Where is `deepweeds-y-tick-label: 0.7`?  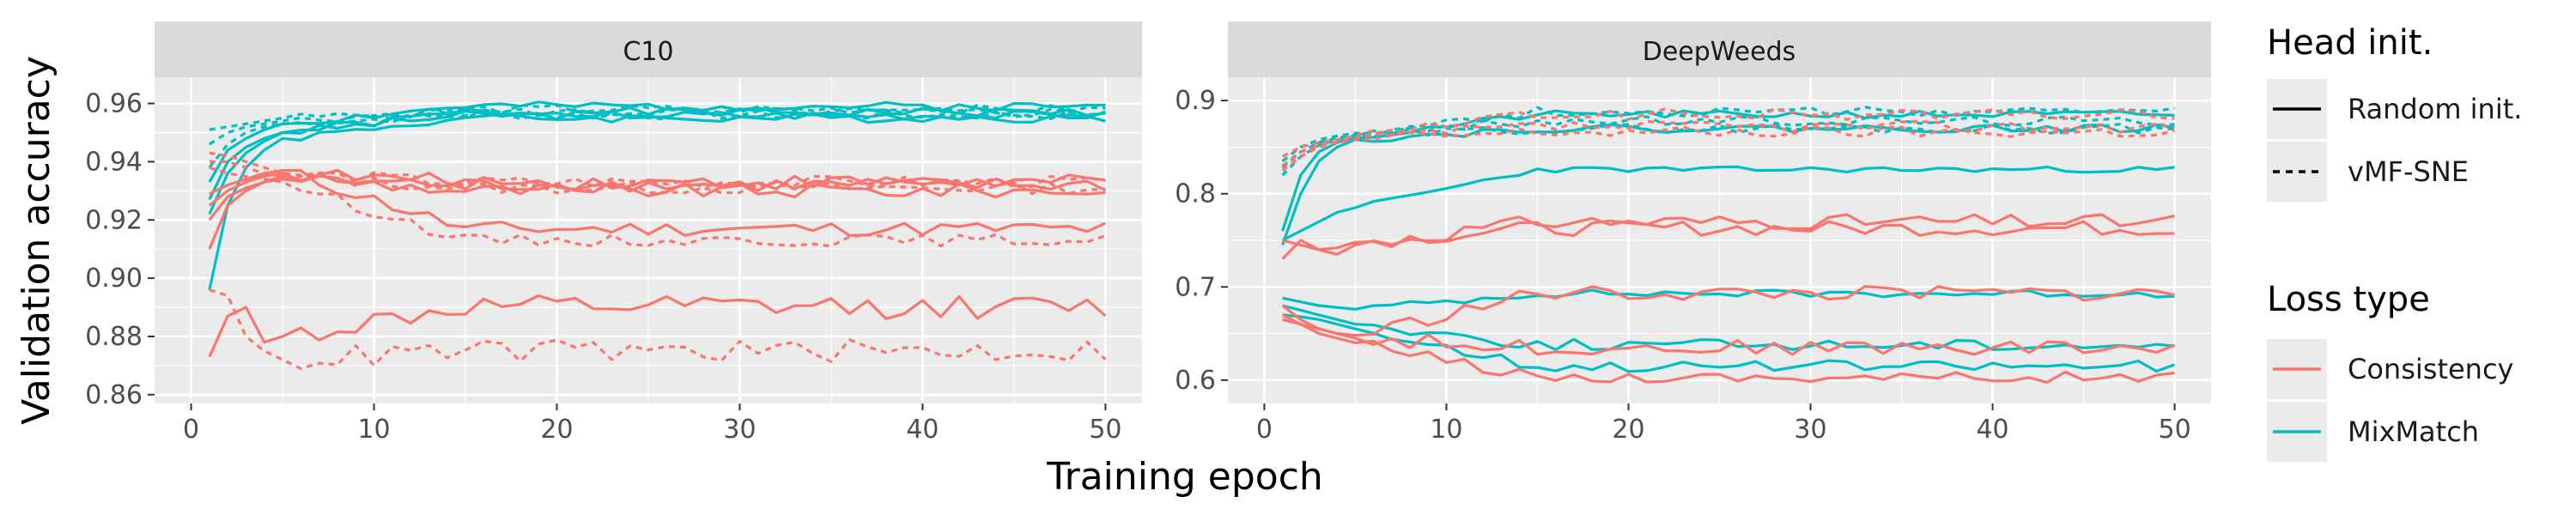 deepweeds-y-tick-label: 0.7 is located at coordinates (1195, 287).